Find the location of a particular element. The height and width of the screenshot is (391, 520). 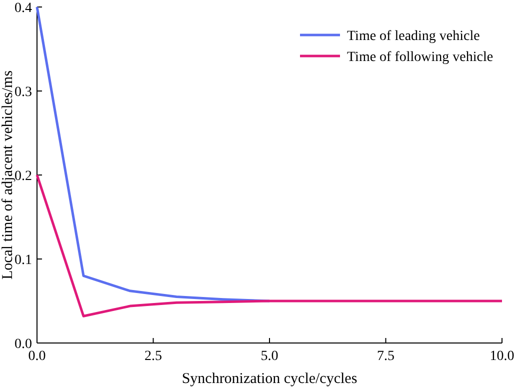

legend-label: Time of following vehicle is located at coordinates (420, 57).